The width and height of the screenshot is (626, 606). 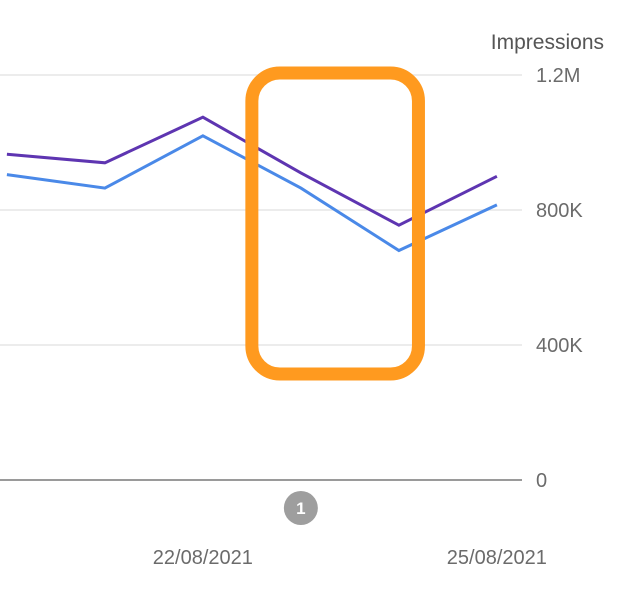 I want to click on highlight-box, so click(x=335, y=223).